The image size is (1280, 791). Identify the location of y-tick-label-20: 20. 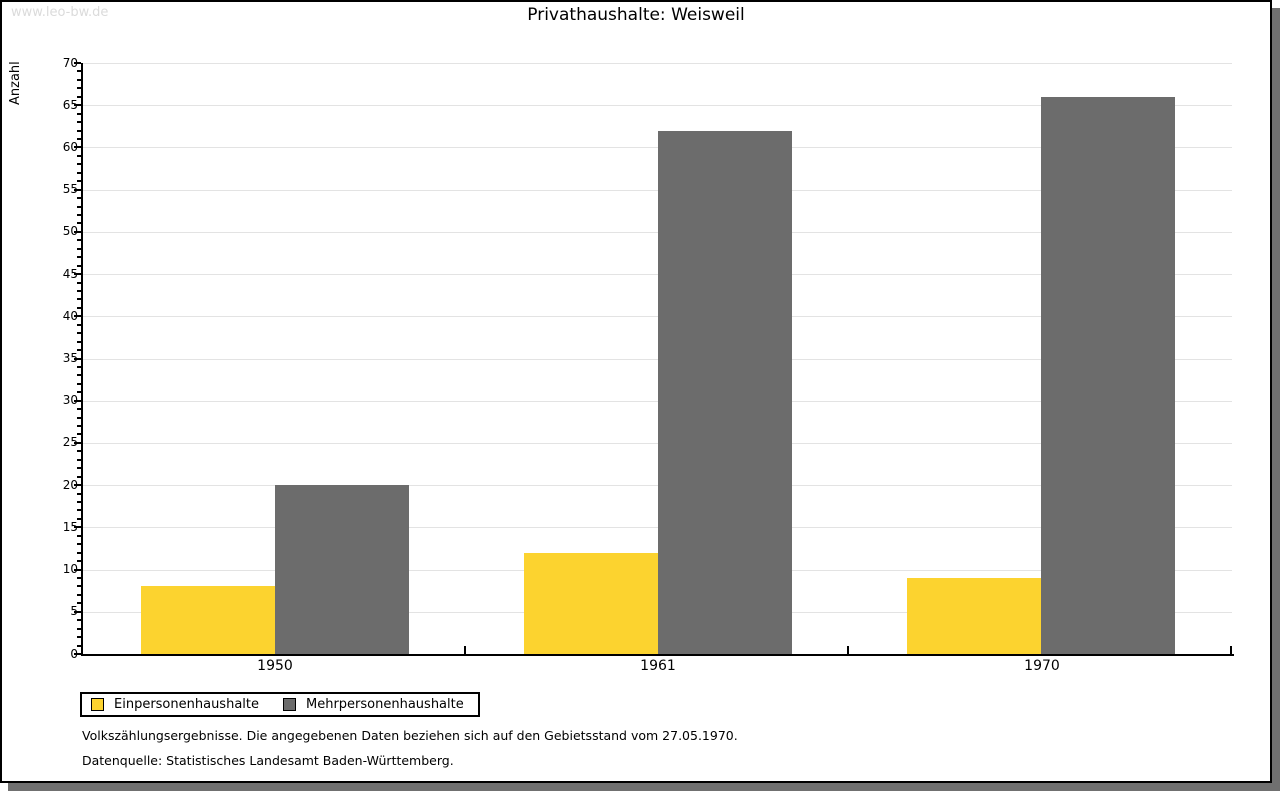
(70, 484).